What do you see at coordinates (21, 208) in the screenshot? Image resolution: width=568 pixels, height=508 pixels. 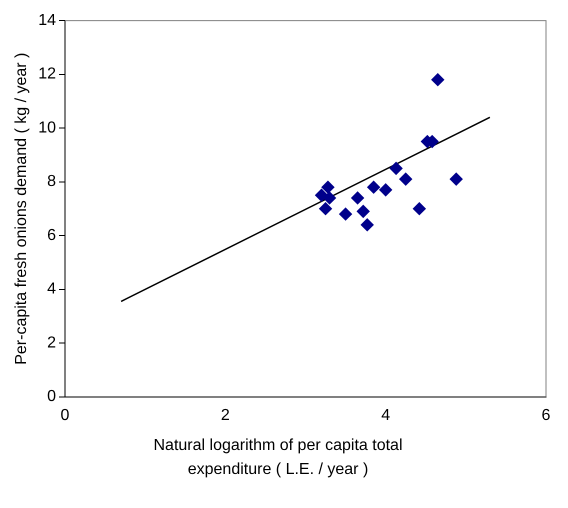 I see `y-axis-title: Per-capita fresh onions demand ( kg / year )` at bounding box center [21, 208].